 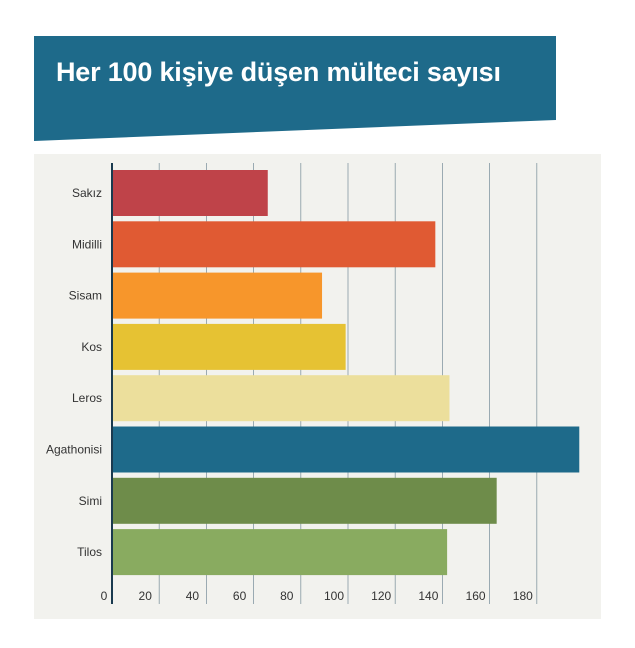 I want to click on x-tick-label: 0, so click(x=104, y=596).